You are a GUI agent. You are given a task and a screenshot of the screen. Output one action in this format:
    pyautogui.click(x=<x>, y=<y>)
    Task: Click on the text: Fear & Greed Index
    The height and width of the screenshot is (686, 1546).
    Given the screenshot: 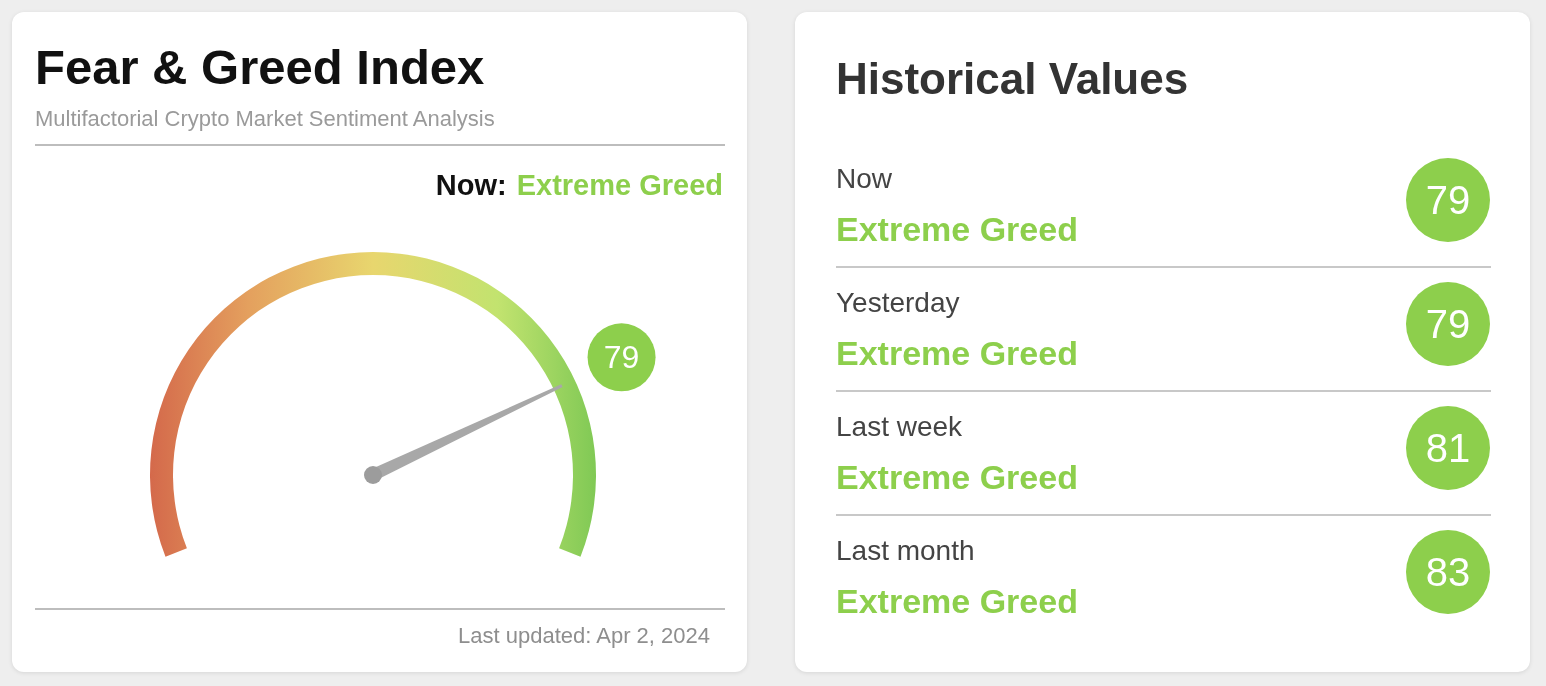 What is the action you would take?
    pyautogui.click(x=260, y=67)
    